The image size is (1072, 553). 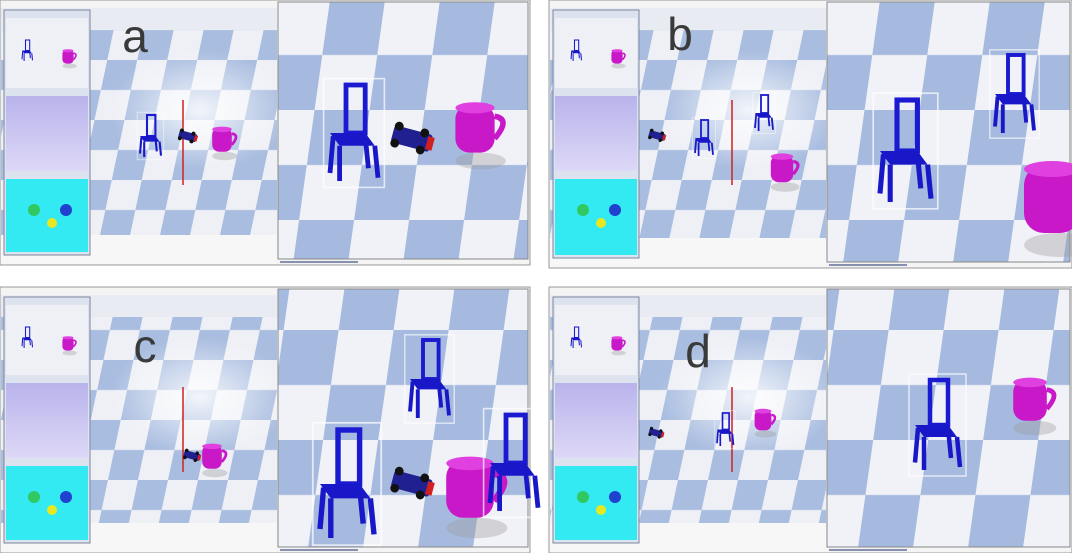 What do you see at coordinates (145, 346) in the screenshot?
I see `panel-label: c` at bounding box center [145, 346].